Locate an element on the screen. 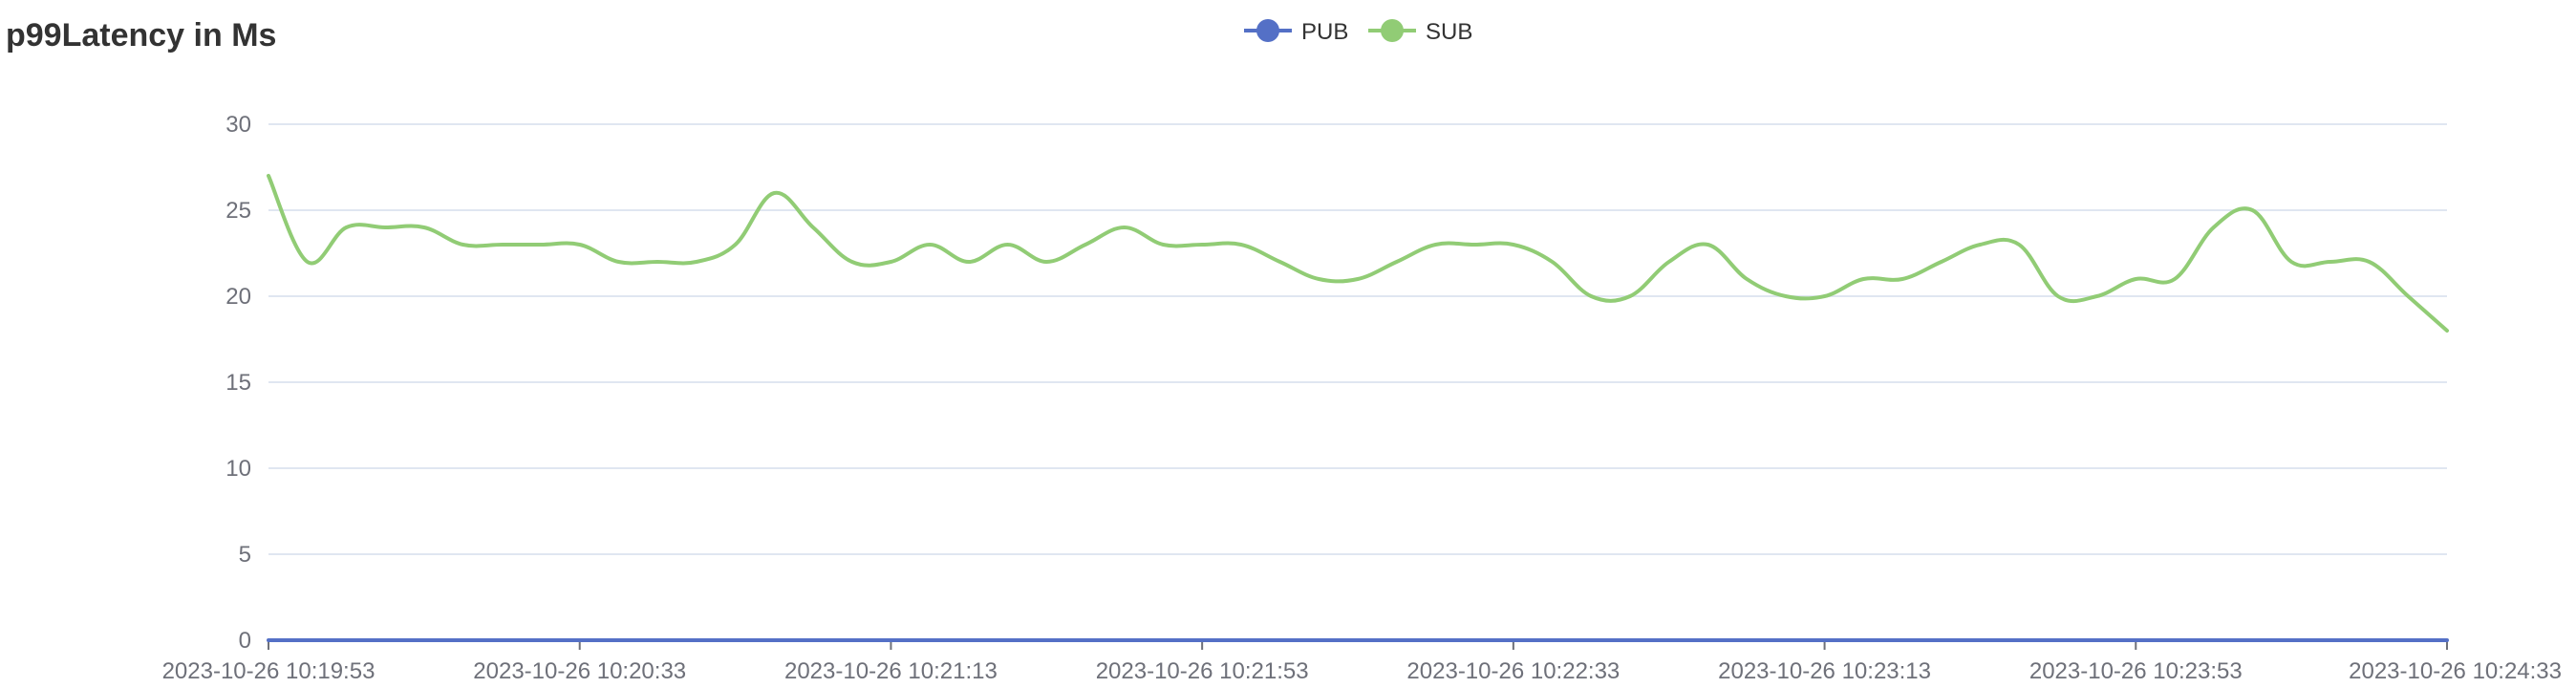 The image size is (2576, 688). y-axis: 0 5 10 15 20 25 30 is located at coordinates (238, 383).